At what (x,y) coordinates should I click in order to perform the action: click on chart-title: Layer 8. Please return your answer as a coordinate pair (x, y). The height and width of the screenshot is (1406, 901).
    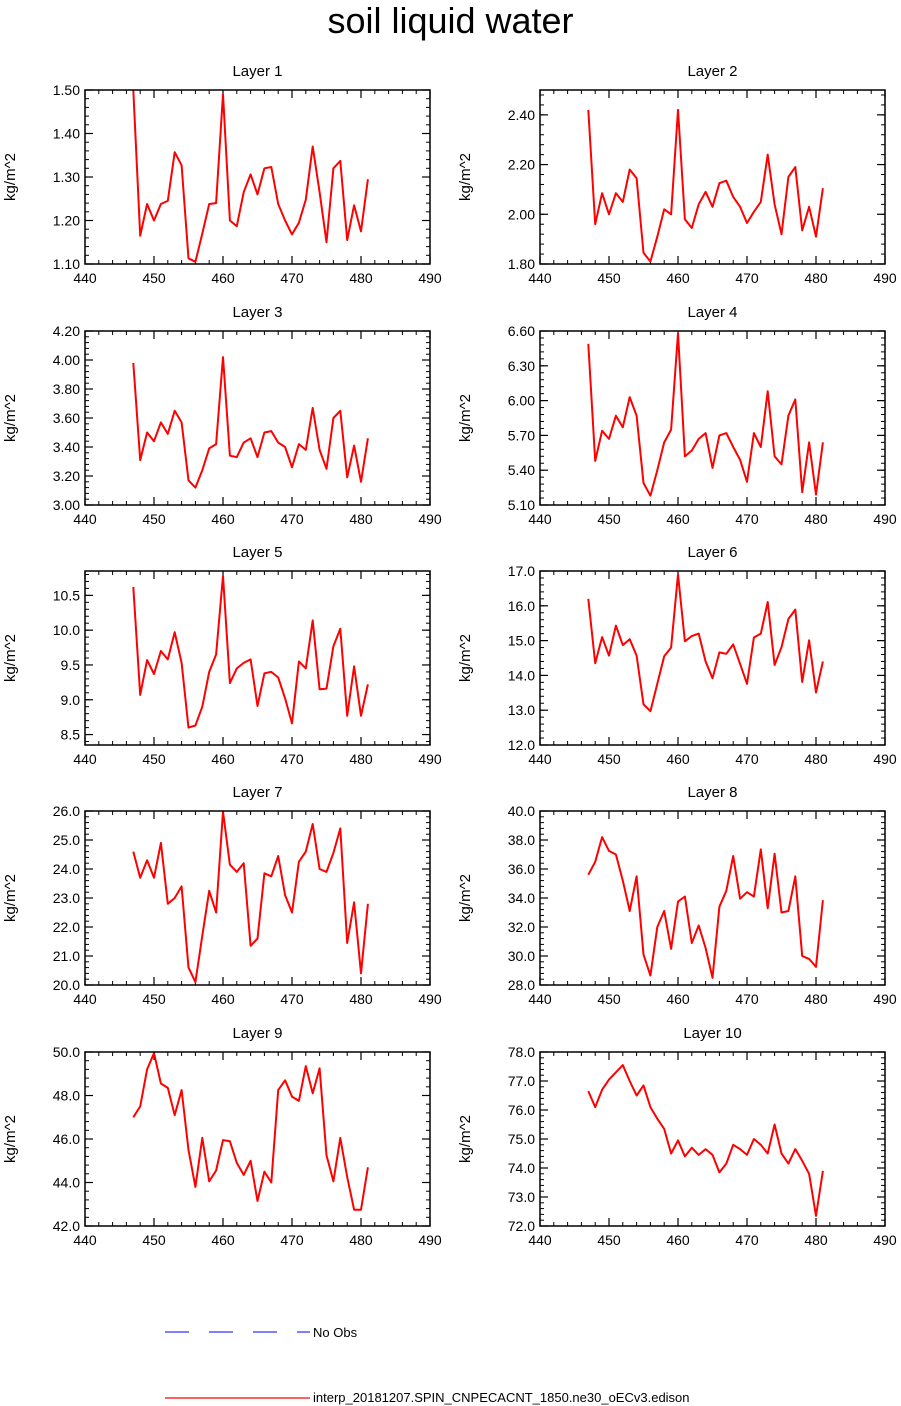
    Looking at the image, I should click on (712, 792).